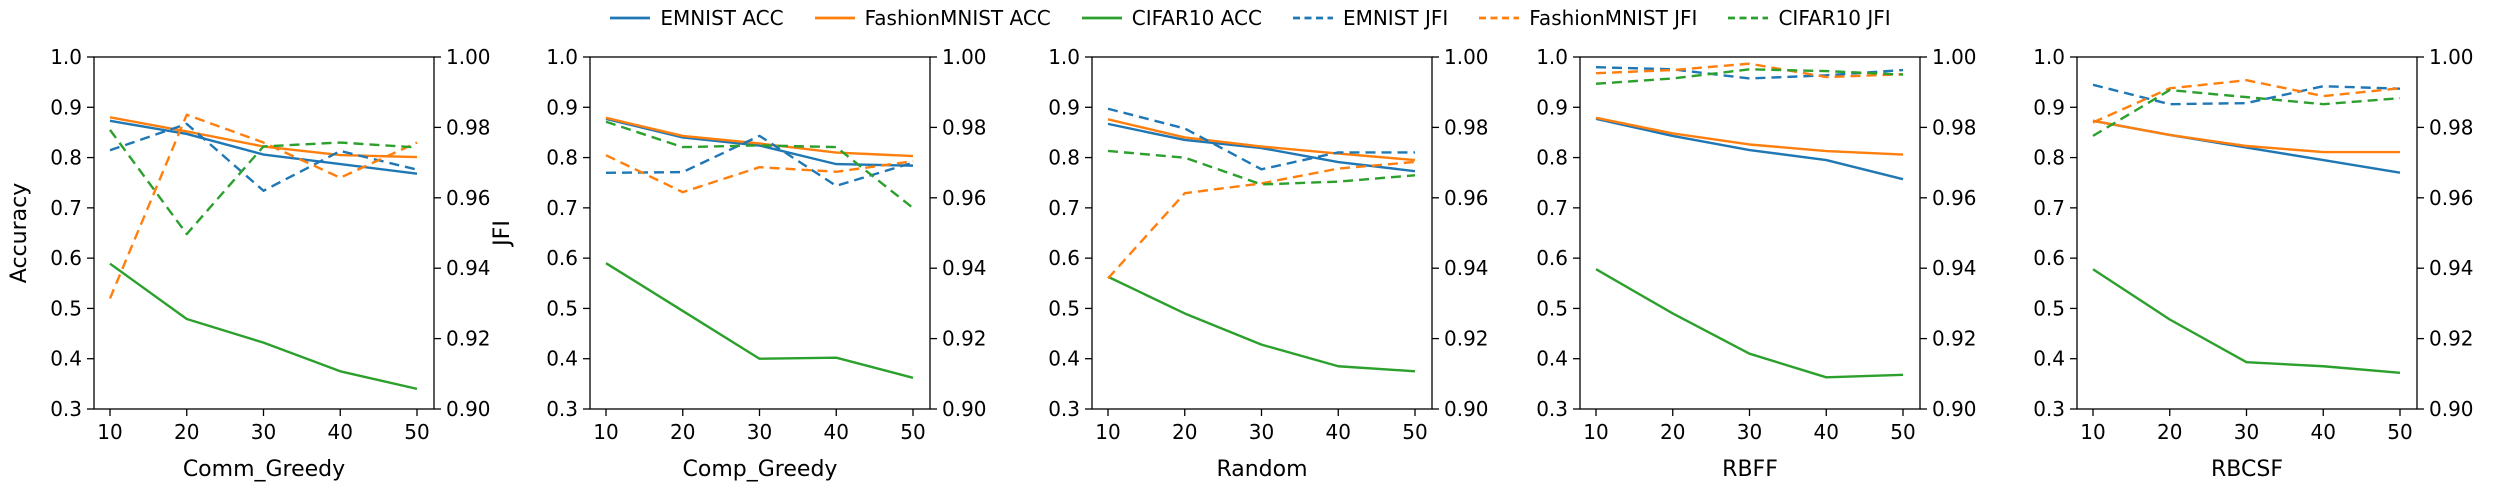 The height and width of the screenshot is (504, 2500). What do you see at coordinates (1613, 18) in the screenshot?
I see `legend-label: FashionMNIST JFI` at bounding box center [1613, 18].